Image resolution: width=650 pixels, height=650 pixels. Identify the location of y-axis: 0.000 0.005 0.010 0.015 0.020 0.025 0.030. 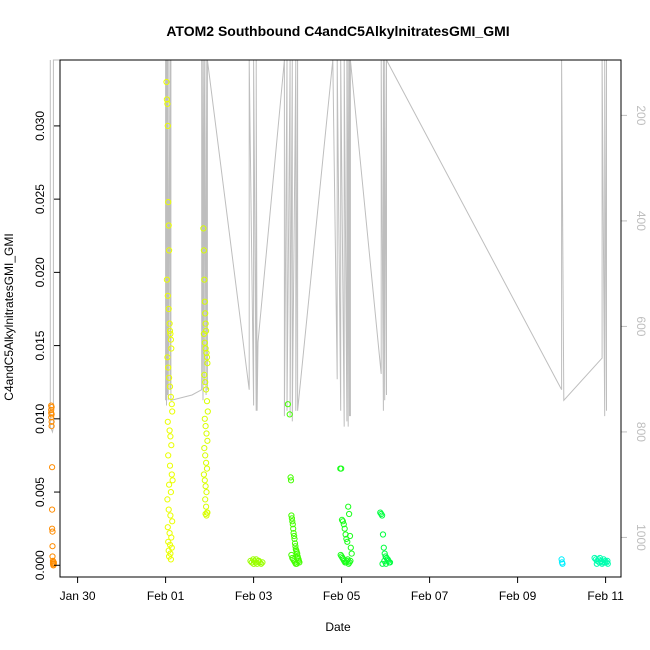
(46, 345).